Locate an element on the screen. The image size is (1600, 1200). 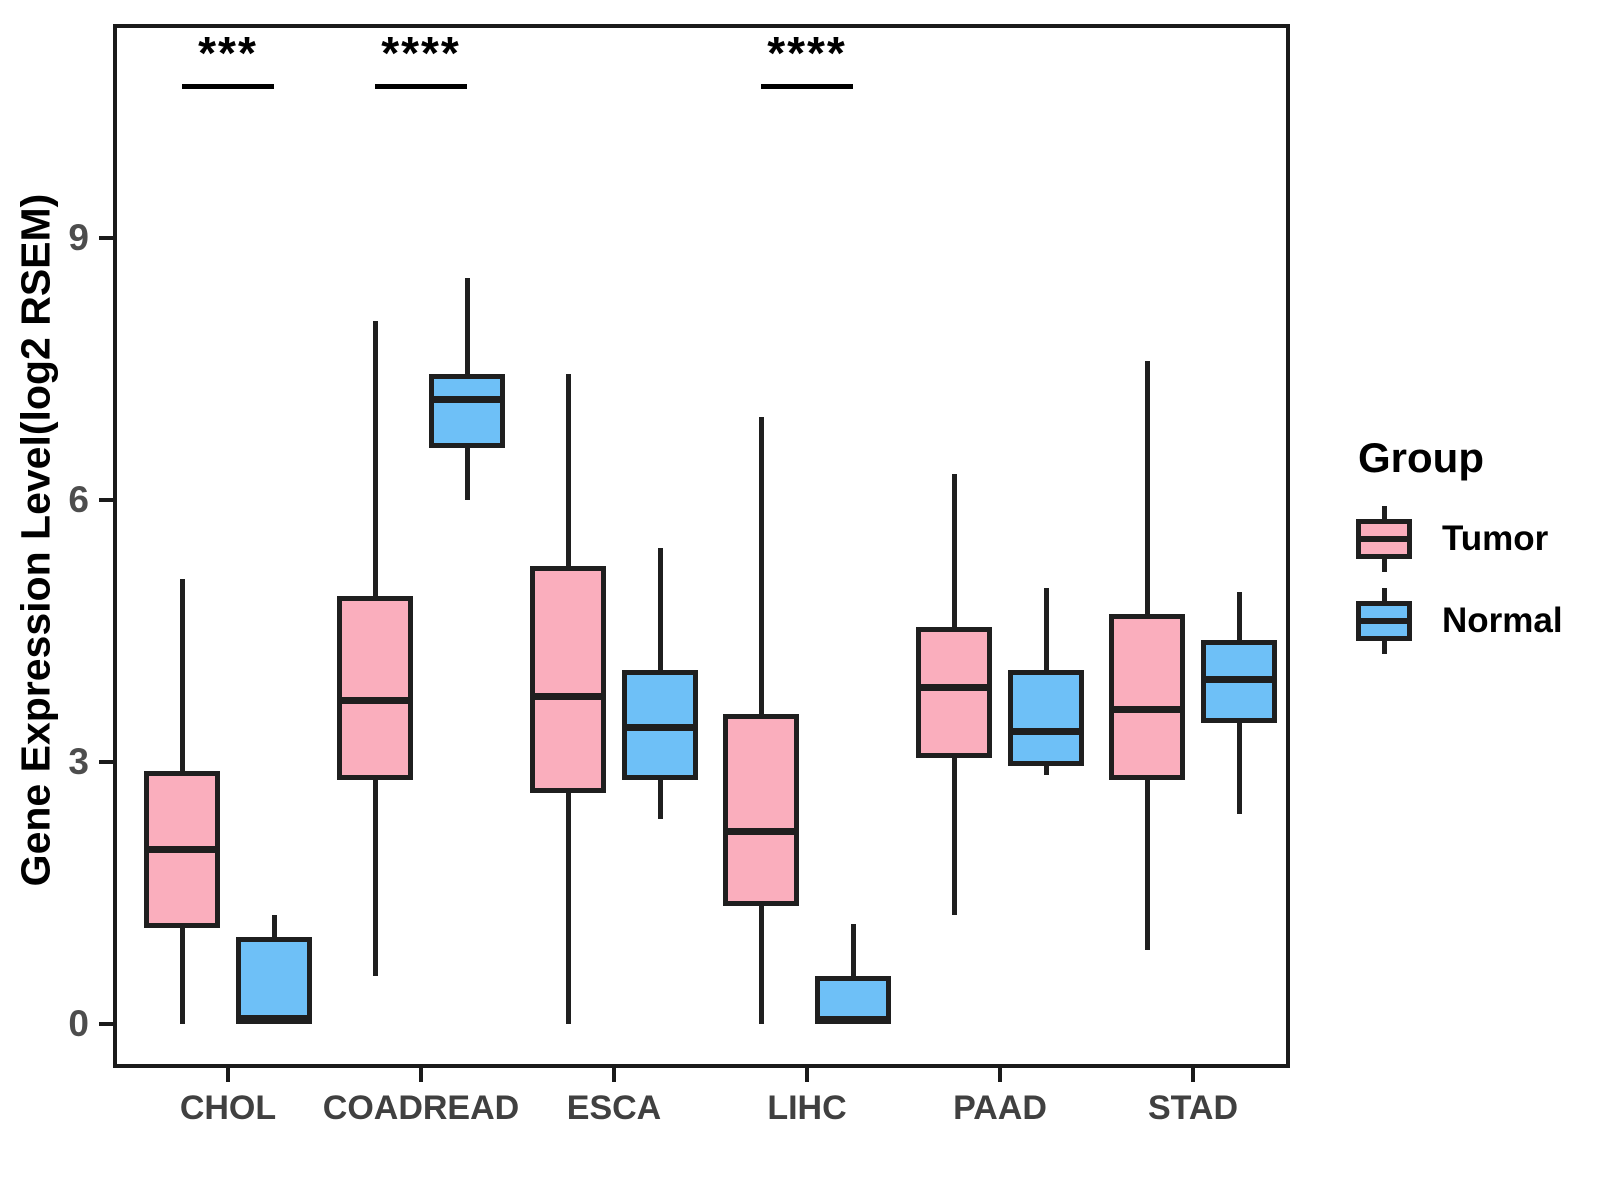
box-tumor-esca is located at coordinates (568, 679).